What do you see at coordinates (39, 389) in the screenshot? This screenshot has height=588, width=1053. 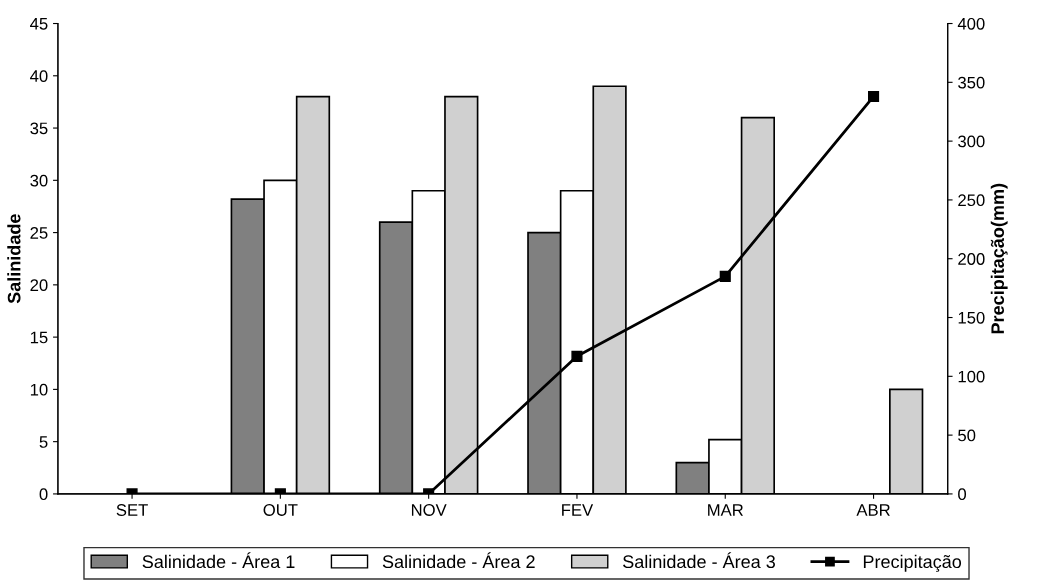 I see `y-tick-label: 10` at bounding box center [39, 389].